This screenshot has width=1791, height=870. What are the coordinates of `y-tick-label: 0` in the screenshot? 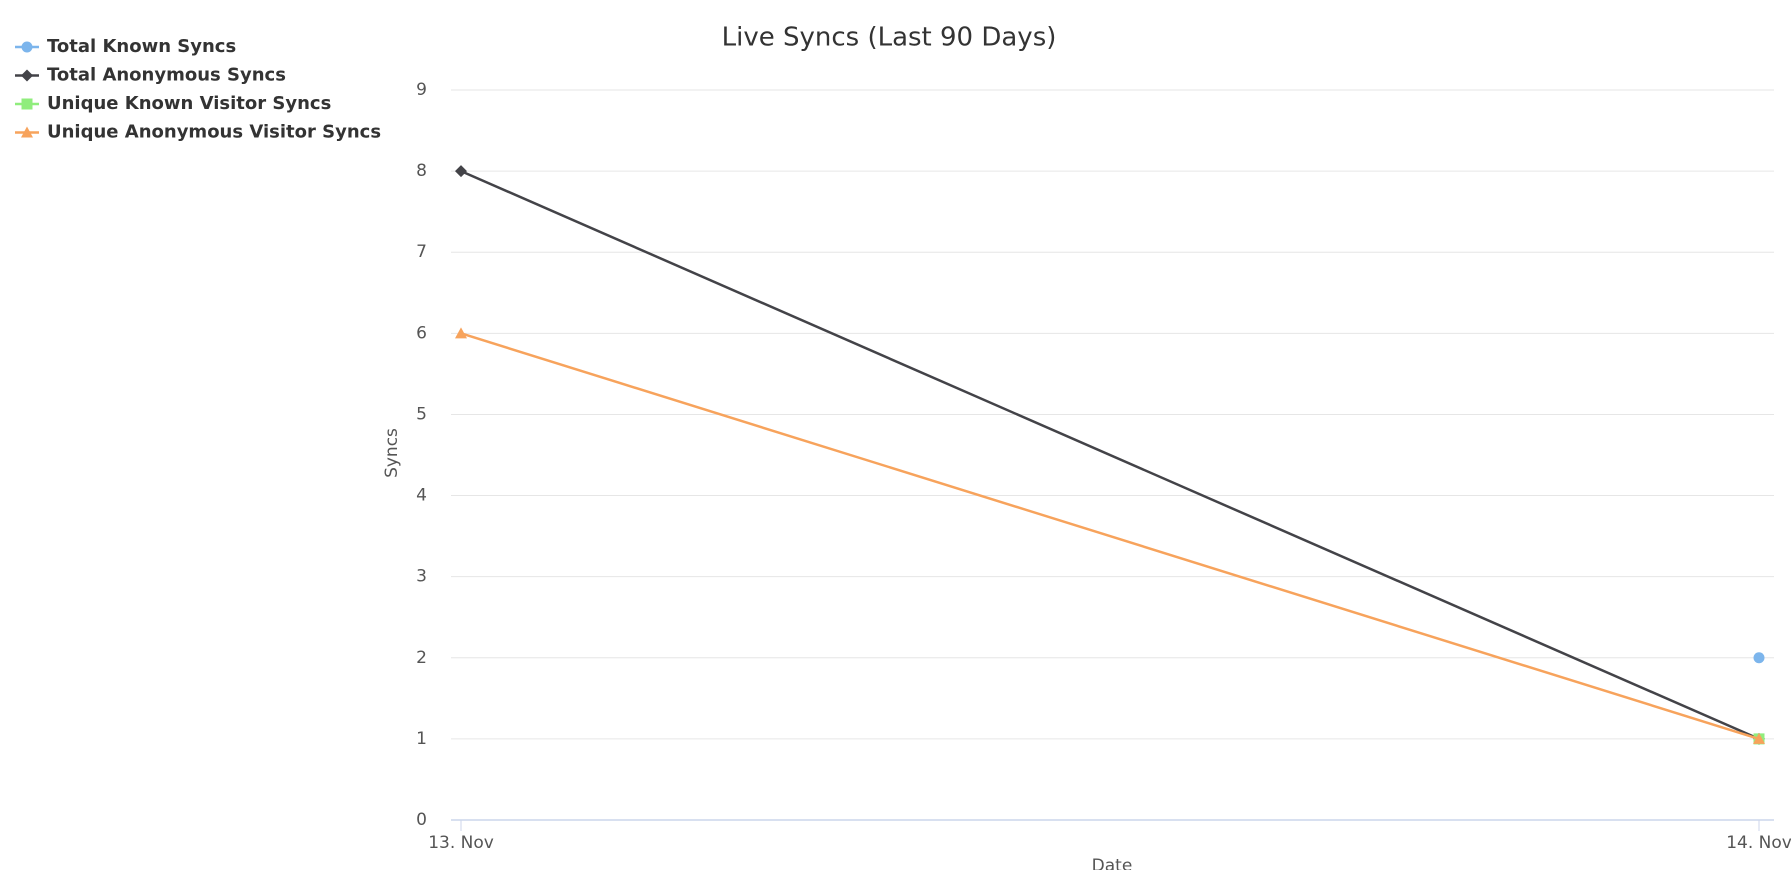 It's located at (421, 820).